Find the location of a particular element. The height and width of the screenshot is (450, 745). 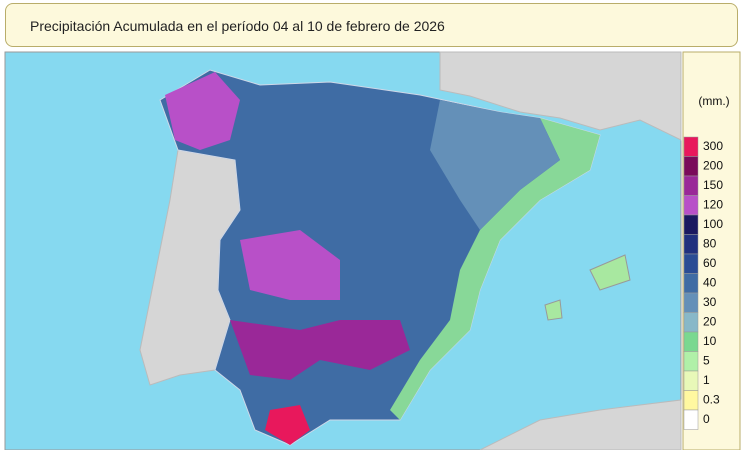

legend-label: 5 is located at coordinates (706, 360).